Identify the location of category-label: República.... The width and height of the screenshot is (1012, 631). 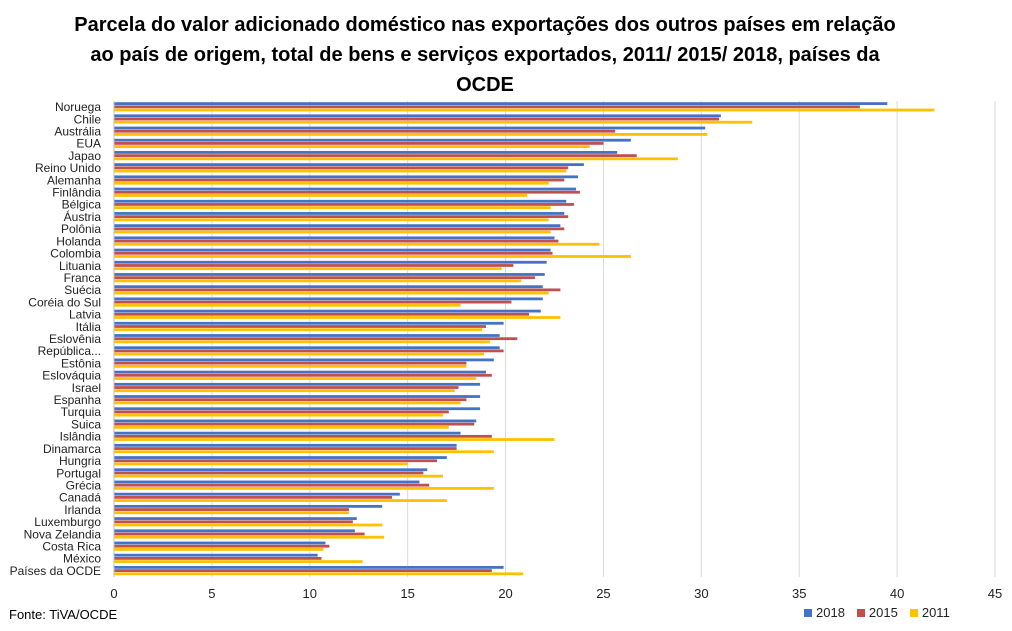
(69, 351).